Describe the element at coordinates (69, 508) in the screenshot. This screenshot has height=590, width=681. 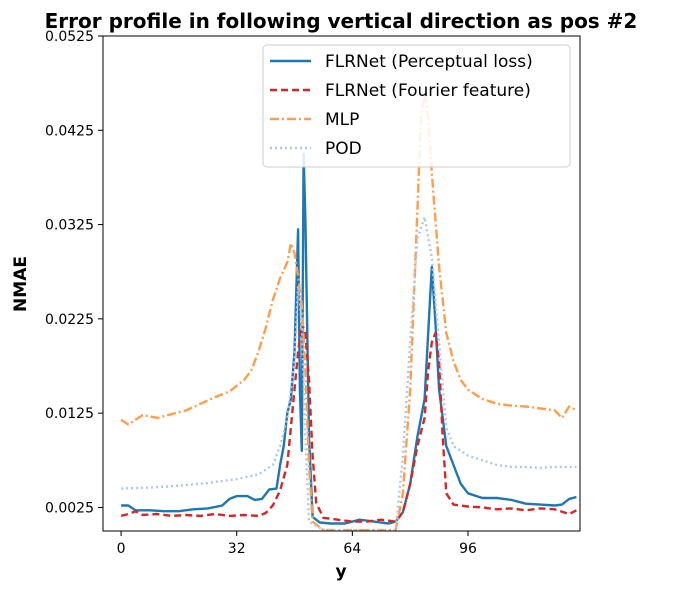
I see `y-tick-label: 0.0025` at that location.